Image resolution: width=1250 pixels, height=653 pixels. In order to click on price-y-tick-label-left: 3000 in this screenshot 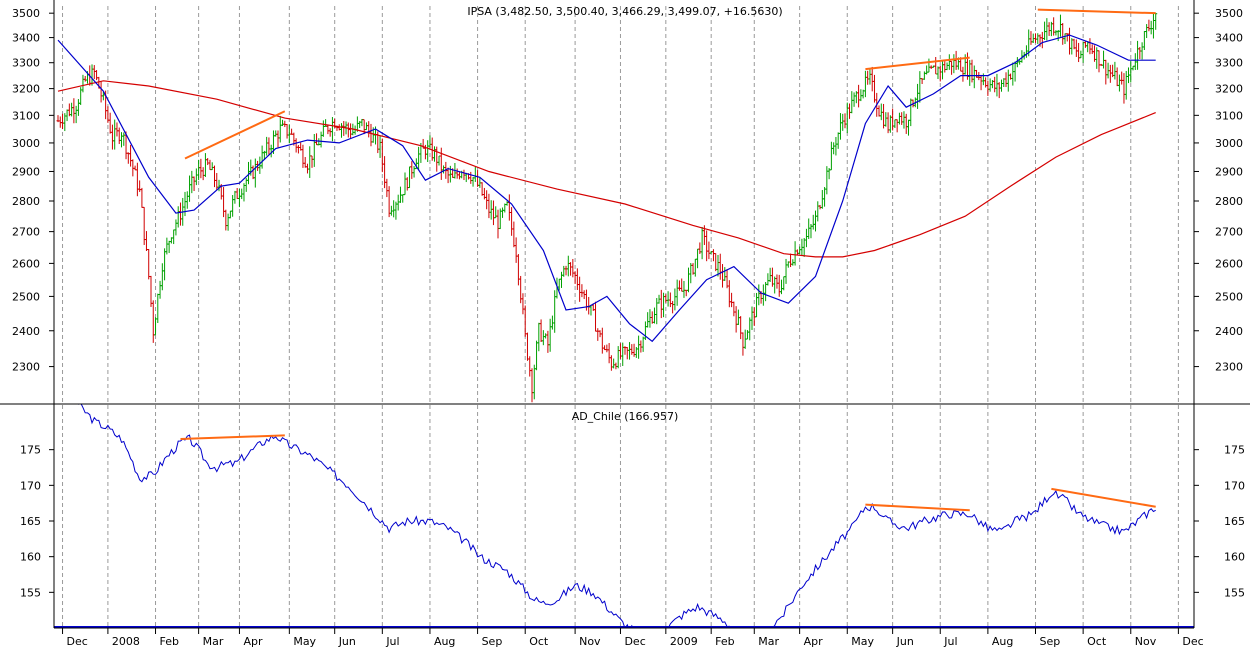, I will do `click(26, 143)`.